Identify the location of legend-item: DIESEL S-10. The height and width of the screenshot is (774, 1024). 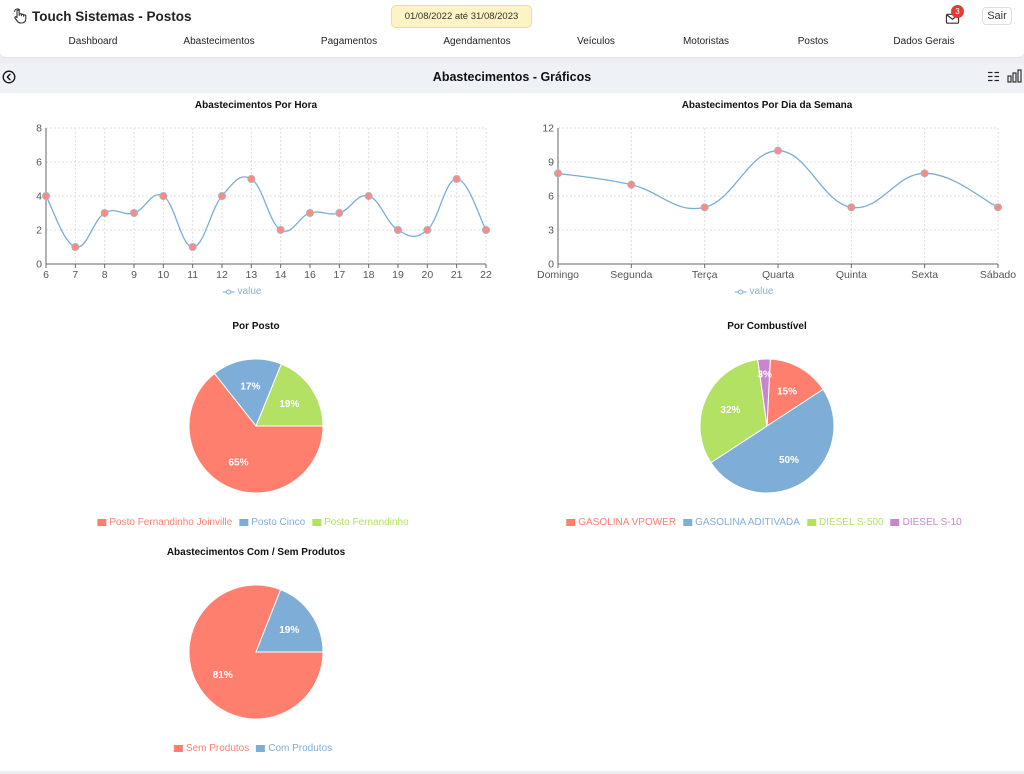
(926, 522).